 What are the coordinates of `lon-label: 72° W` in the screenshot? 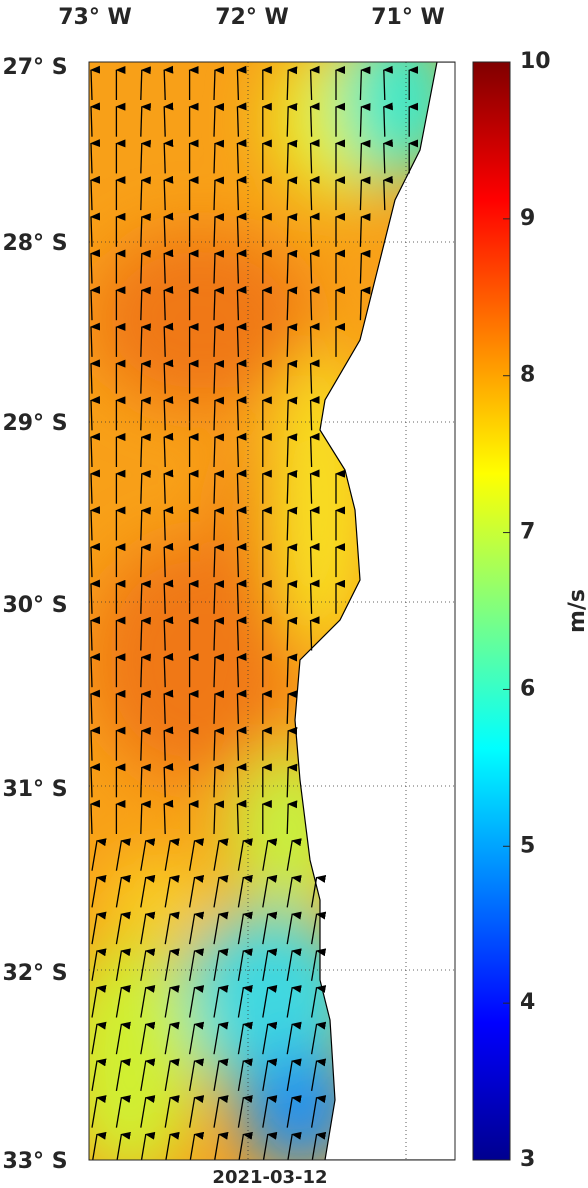 It's located at (252, 17).